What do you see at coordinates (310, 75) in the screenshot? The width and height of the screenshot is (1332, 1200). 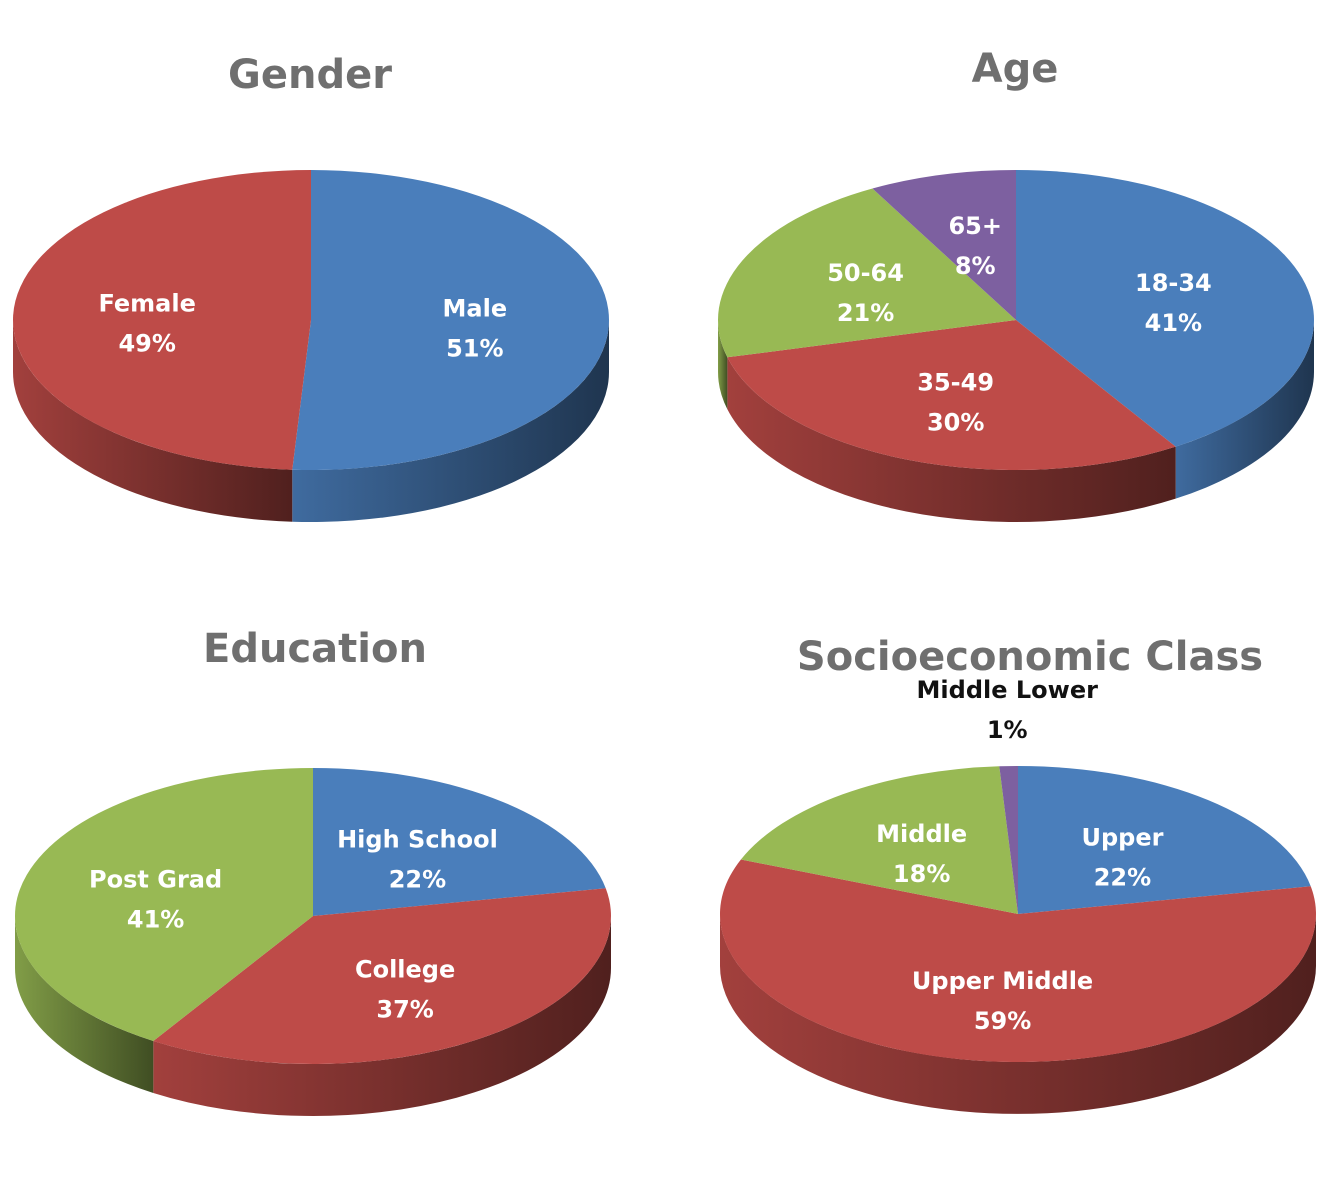 I see `chart-title-gender: Gender` at bounding box center [310, 75].